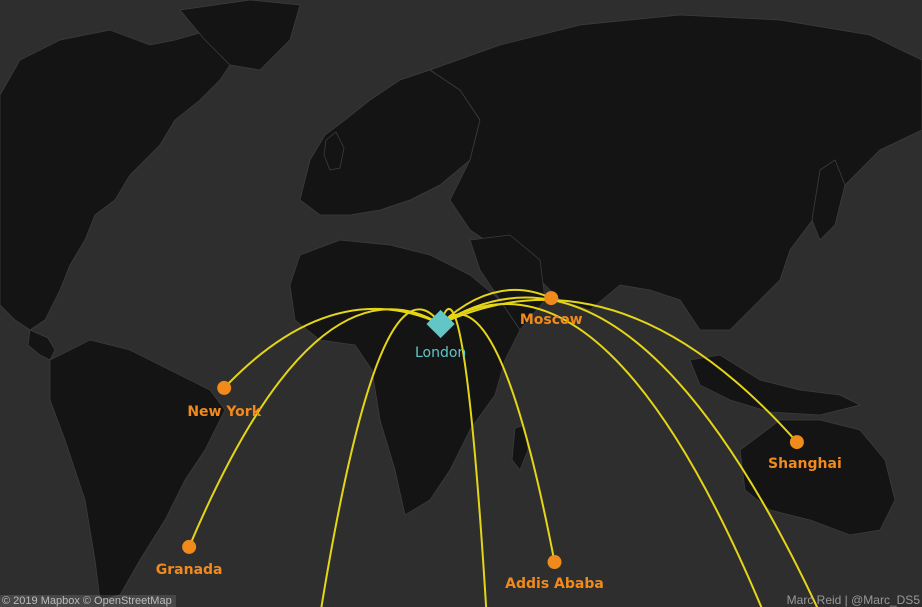 This screenshot has width=922, height=607. Describe the element at coordinates (120, 180) in the screenshot. I see `north-america` at that location.